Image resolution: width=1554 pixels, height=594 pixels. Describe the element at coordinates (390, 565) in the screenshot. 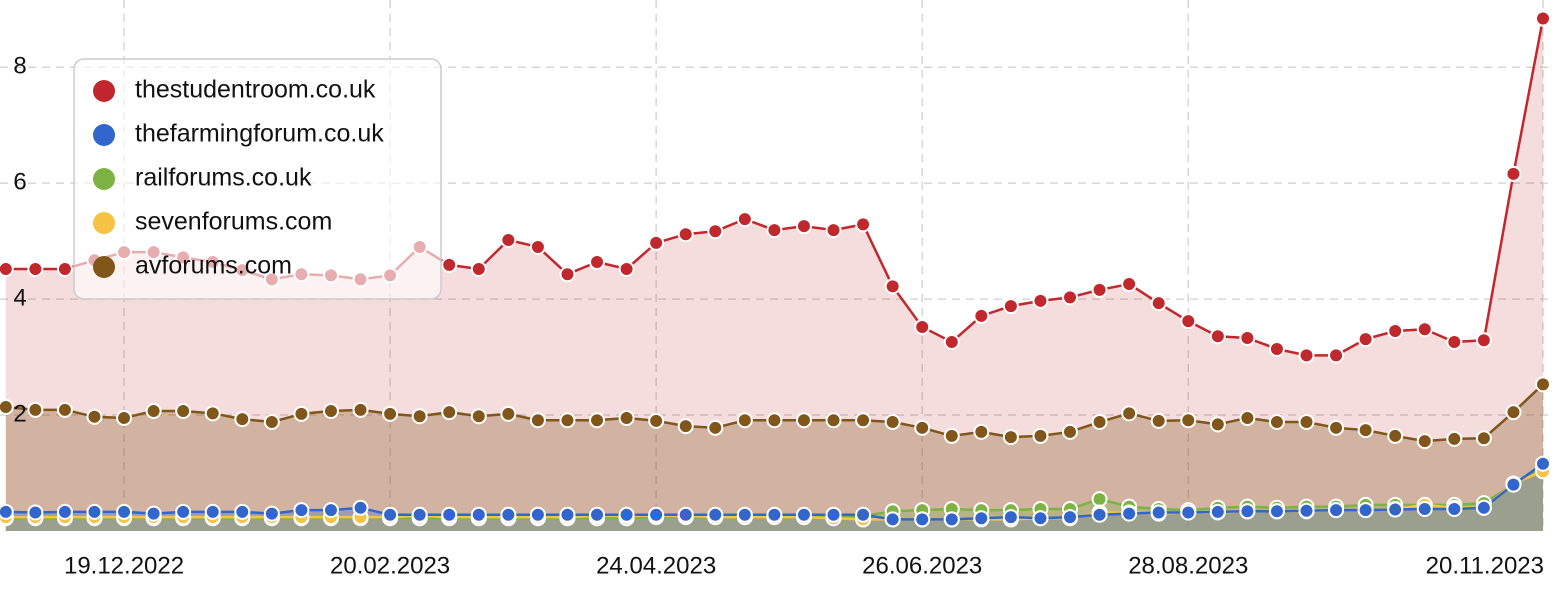

I see `x-tick-label: 20.02.2023` at that location.